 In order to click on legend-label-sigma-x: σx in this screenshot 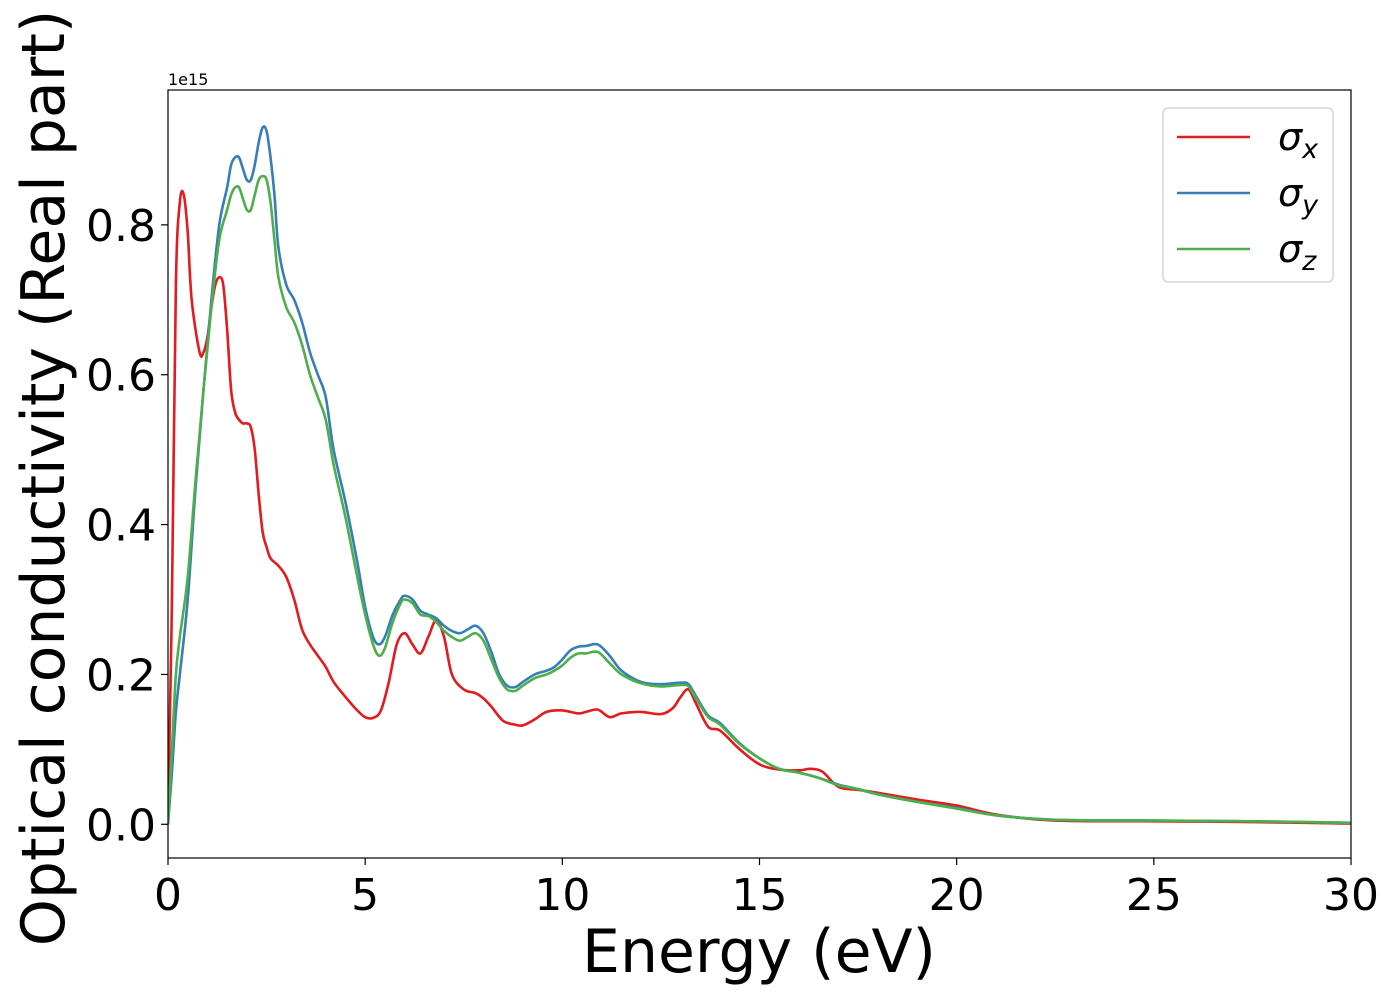, I will do `click(1298, 140)`.